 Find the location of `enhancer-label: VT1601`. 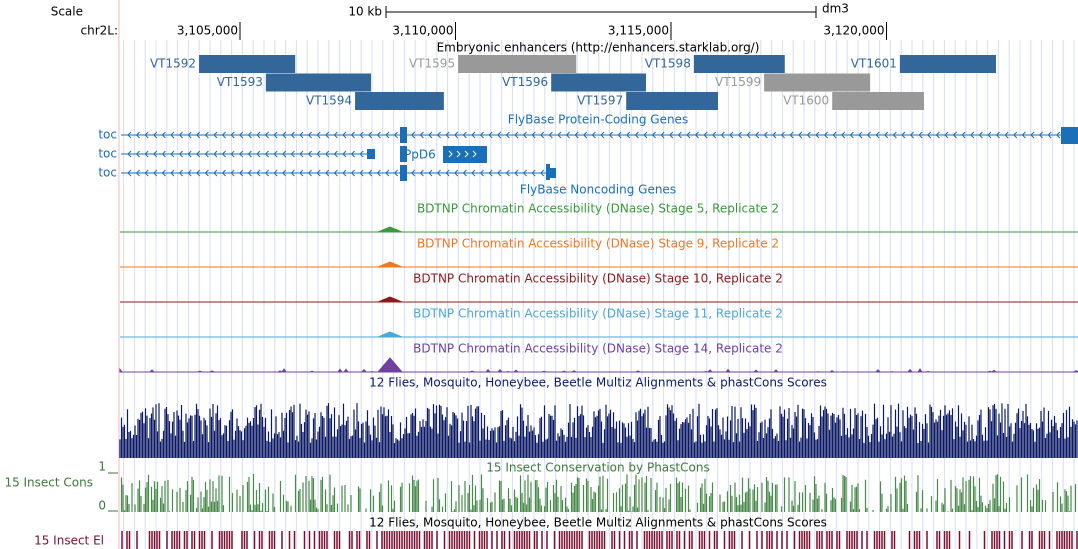

enhancer-label: VT1601 is located at coordinates (874, 64).